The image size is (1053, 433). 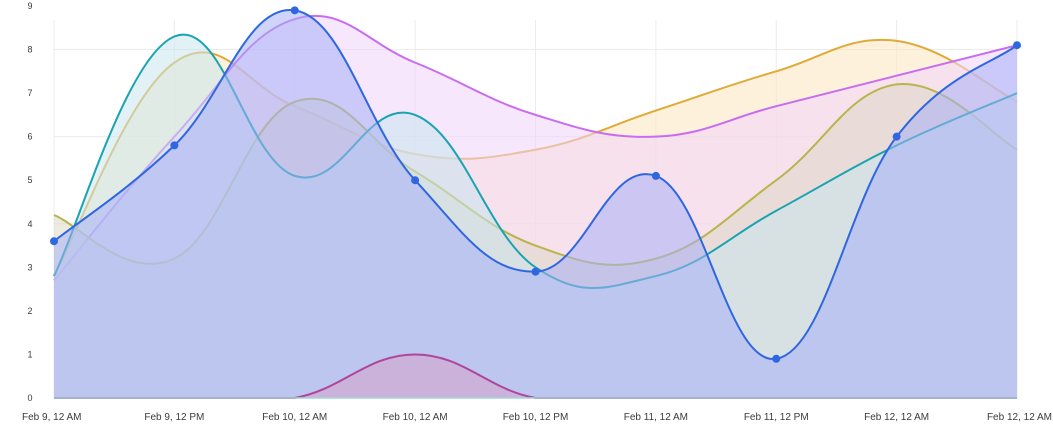 What do you see at coordinates (29, 50) in the screenshot?
I see `y-tick-label: 8` at bounding box center [29, 50].